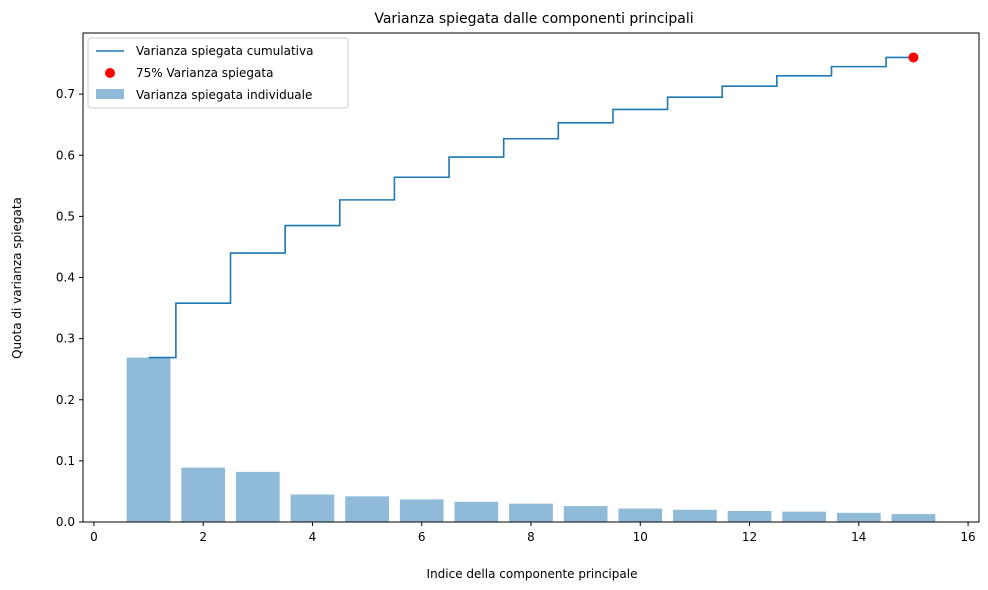 This screenshot has height=590, width=988. Describe the element at coordinates (65, 461) in the screenshot. I see `y-tick-label: 0.1` at that location.